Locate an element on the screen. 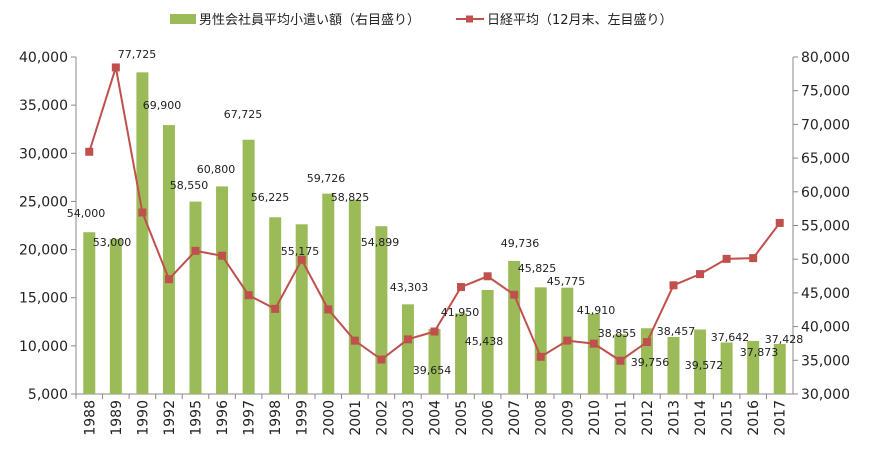 The width and height of the screenshot is (870, 452). x-tick-label: 2010 is located at coordinates (595, 418).